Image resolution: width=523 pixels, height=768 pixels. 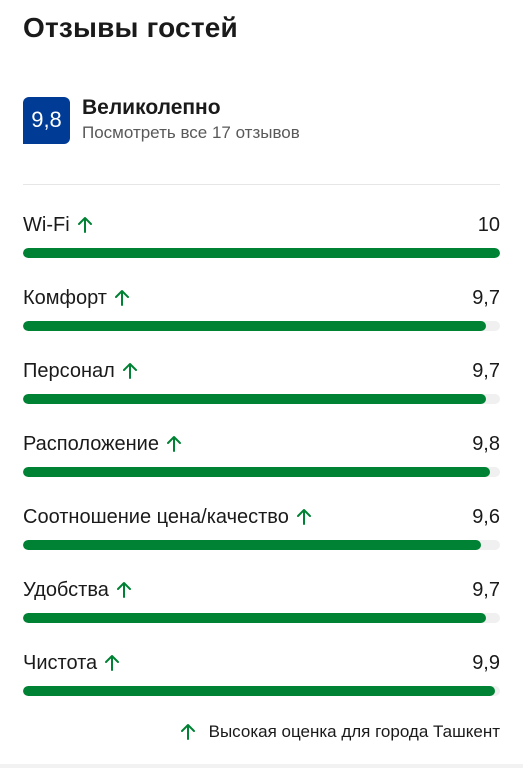 I want to click on category-header: Соотношение цена/качество 9,6, so click(x=261, y=517).